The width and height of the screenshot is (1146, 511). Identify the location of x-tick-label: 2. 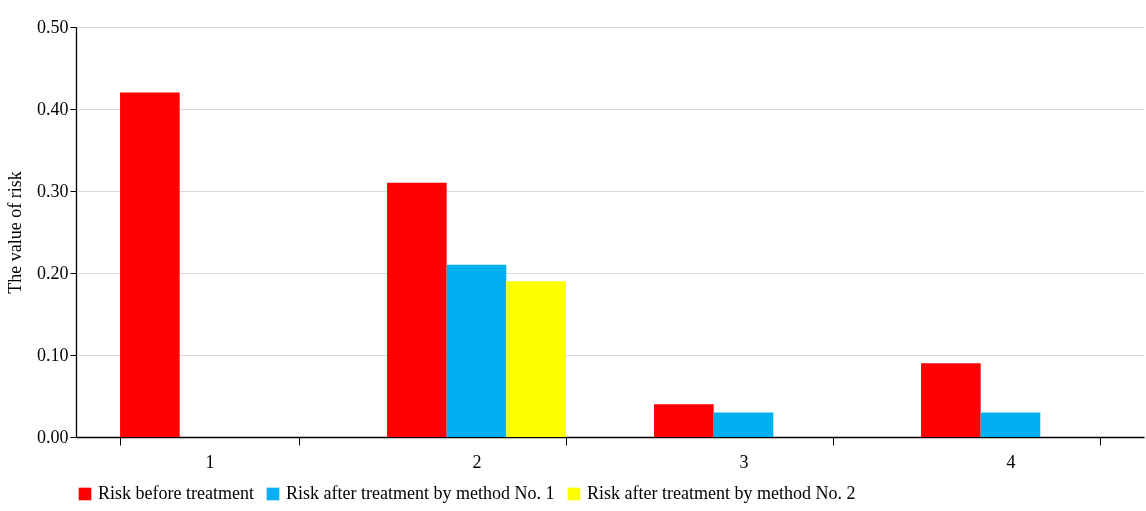
(477, 461).